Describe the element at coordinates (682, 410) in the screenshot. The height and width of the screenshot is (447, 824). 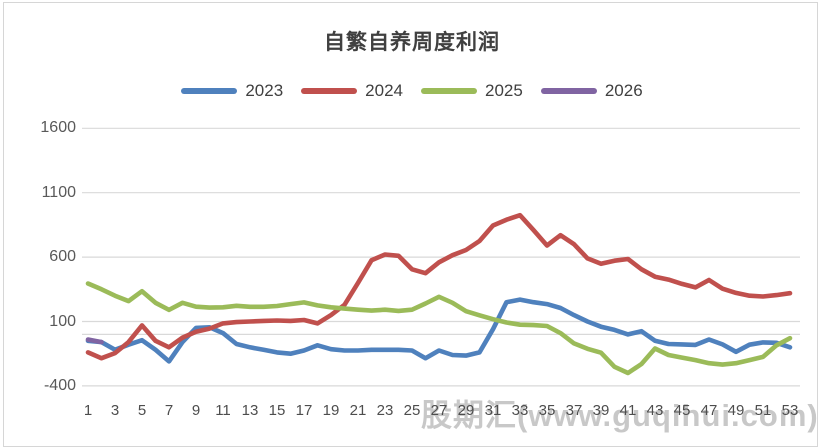
I see `x-tick-label: 45` at that location.